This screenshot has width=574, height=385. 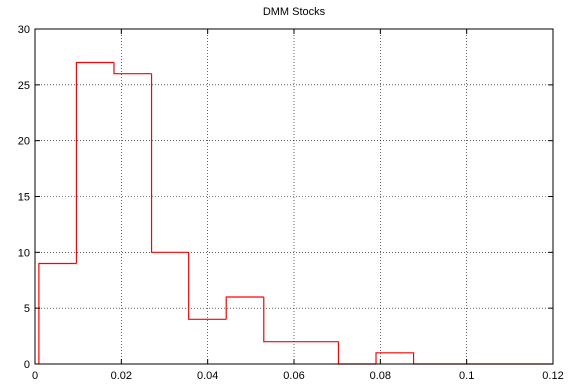 I want to click on x-tick-label: 0.02, so click(x=121, y=376).